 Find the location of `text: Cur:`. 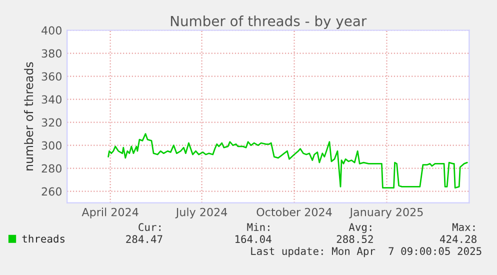

text: Cur: is located at coordinates (149, 227).